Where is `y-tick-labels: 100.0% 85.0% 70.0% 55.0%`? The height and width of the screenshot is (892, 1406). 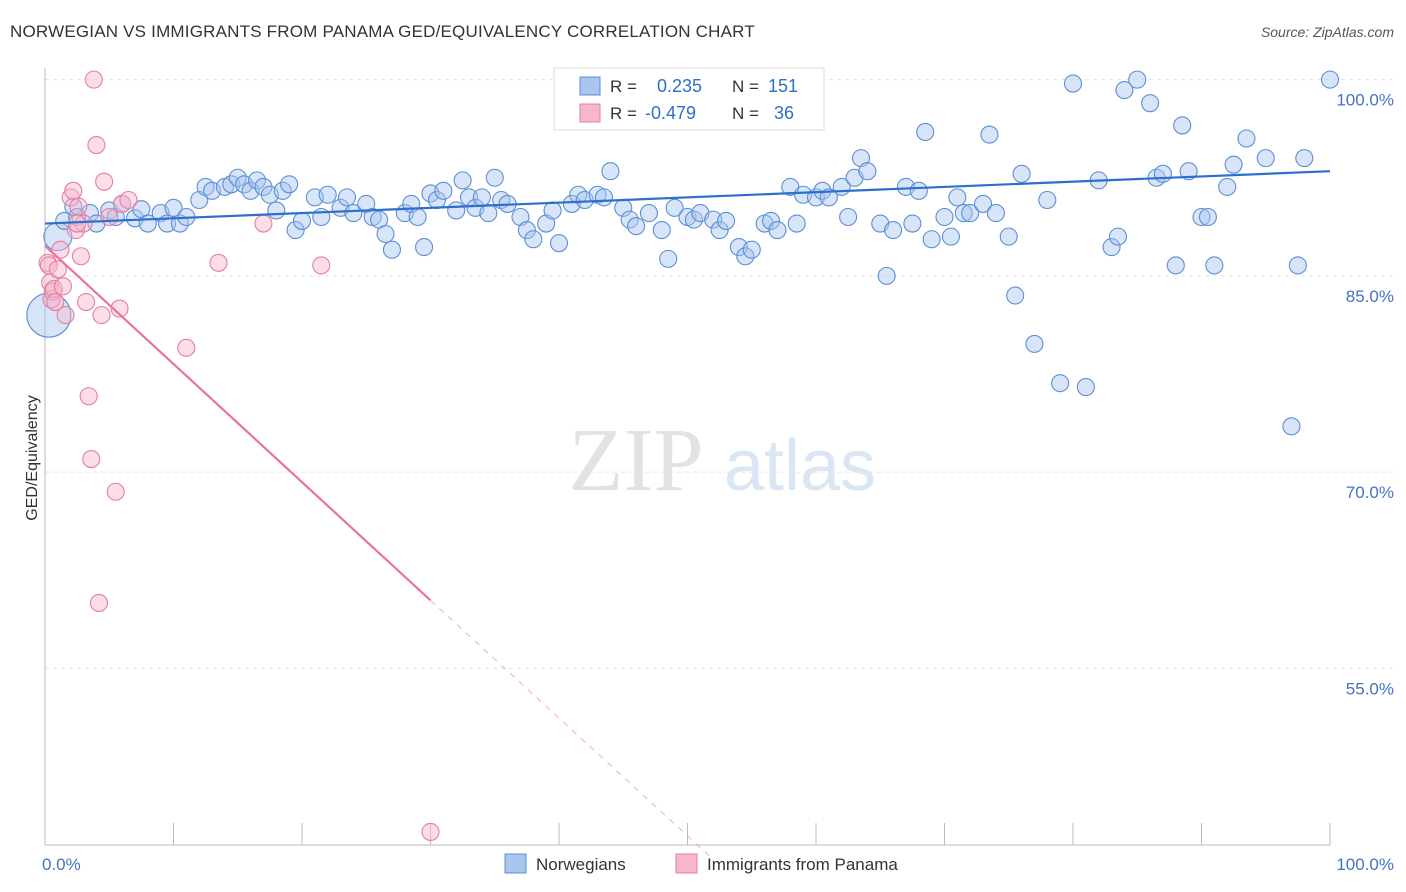 y-tick-labels: 100.0% 85.0% 70.0% 55.0% is located at coordinates (1365, 395).